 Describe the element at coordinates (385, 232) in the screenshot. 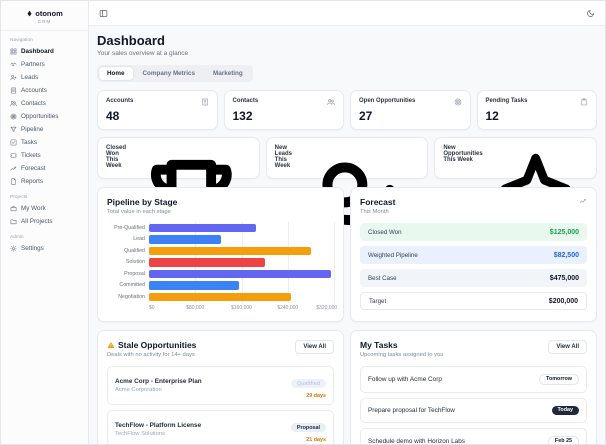

I see `forecast-row-label: Closed Won` at that location.